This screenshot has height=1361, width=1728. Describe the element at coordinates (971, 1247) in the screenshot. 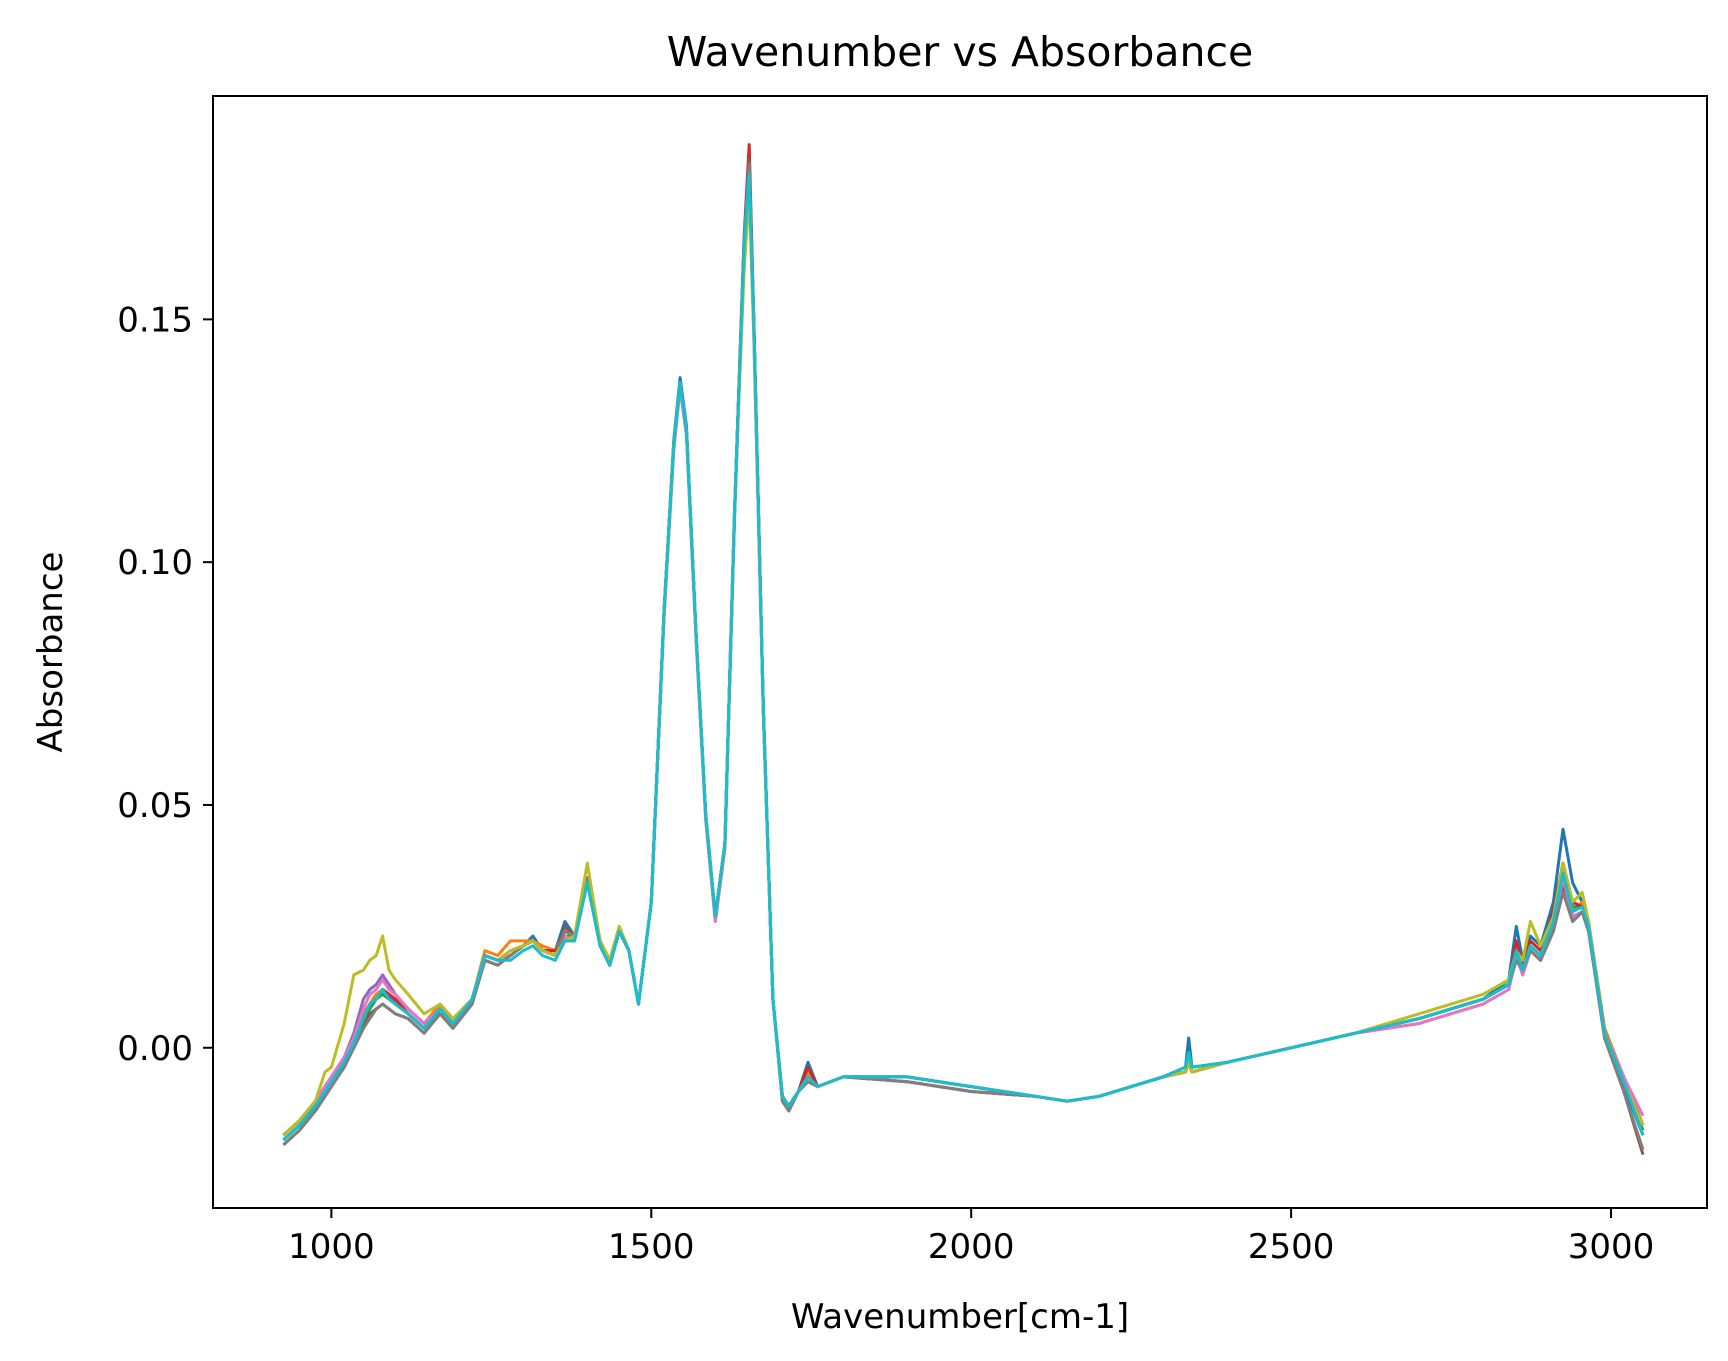

I see `x-tick-label: 2000` at that location.